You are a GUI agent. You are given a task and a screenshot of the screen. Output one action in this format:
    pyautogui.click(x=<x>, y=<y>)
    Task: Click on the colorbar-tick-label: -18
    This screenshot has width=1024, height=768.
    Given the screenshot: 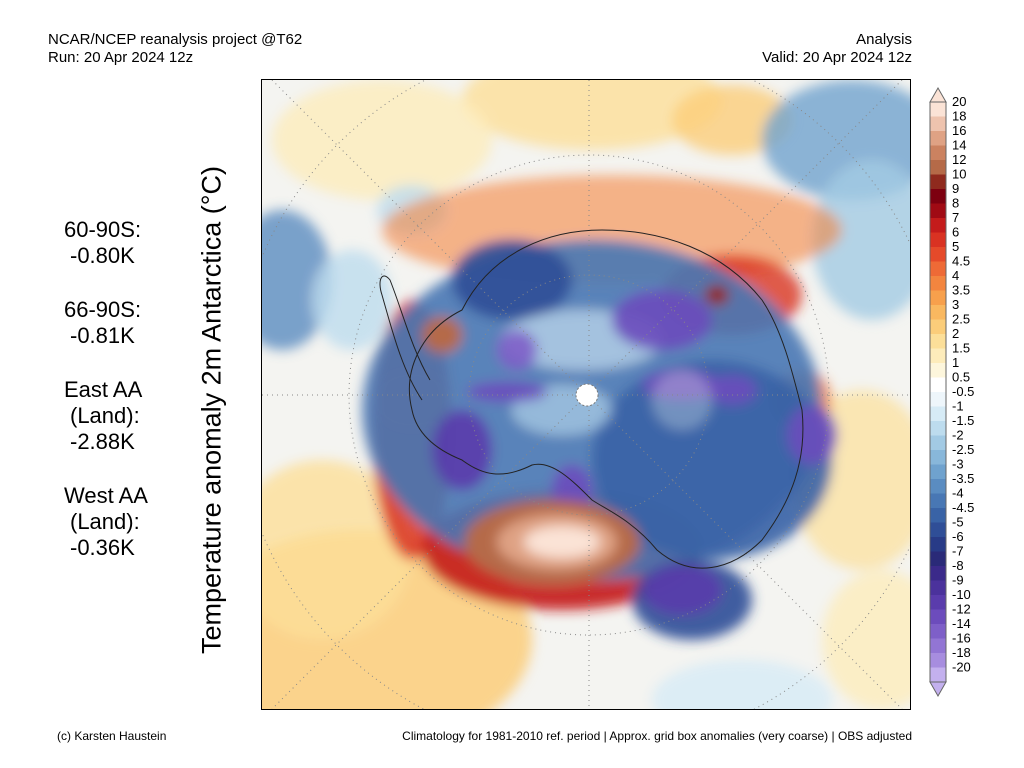 What is the action you would take?
    pyautogui.click(x=961, y=652)
    